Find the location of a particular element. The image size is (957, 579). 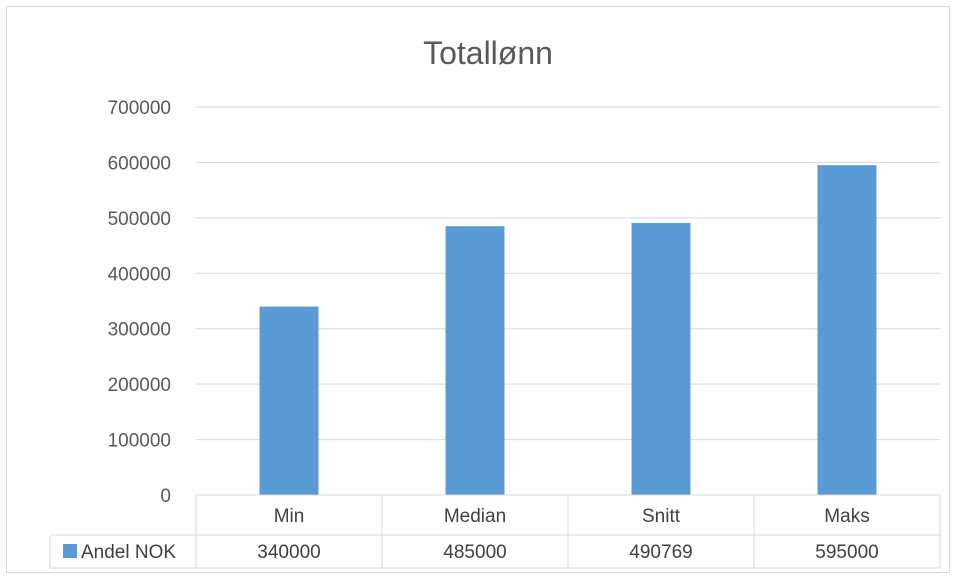

y-tick-label: 500000 is located at coordinates (139, 219).